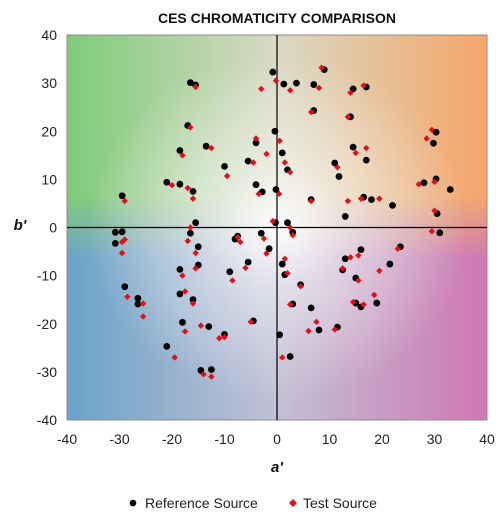 The image size is (498, 520). I want to click on y-tick-label: -40, so click(47, 420).